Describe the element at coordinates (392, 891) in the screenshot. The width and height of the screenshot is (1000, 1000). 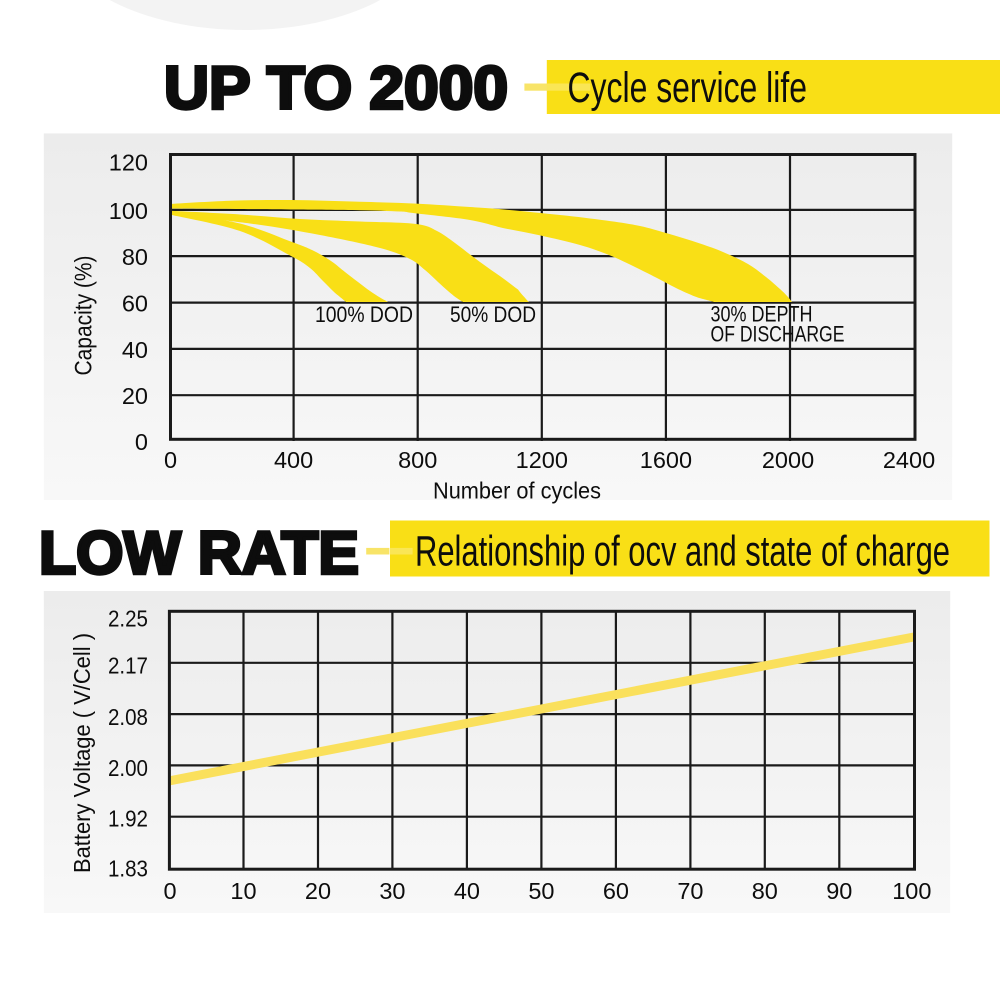
I see `svg-text: 30` at that location.